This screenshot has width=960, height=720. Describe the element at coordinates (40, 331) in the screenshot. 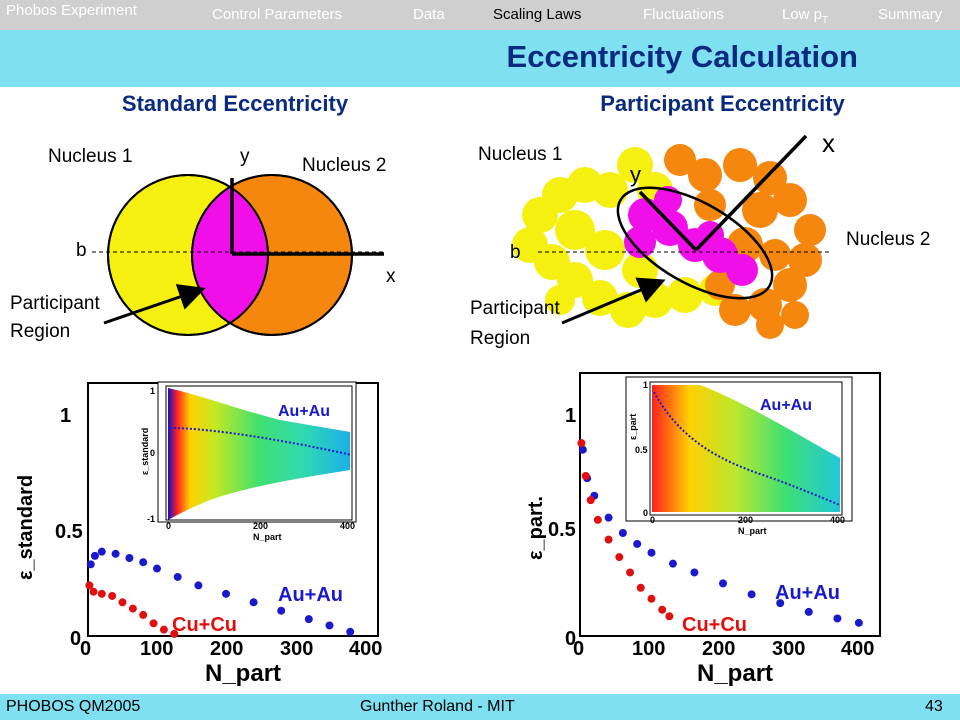

I see `standard-participant-label-2: Region` at that location.